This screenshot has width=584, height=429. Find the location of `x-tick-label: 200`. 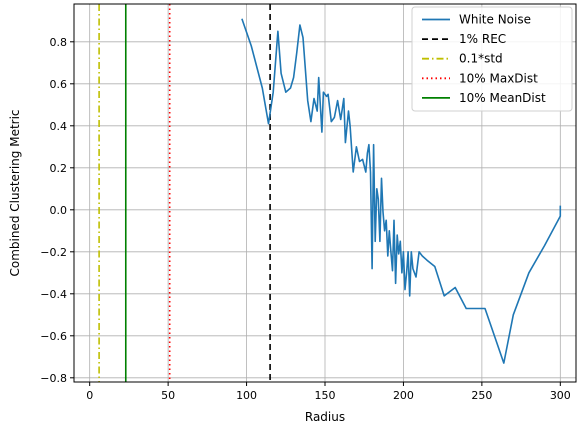

x-tick-label: 200 is located at coordinates (403, 395).